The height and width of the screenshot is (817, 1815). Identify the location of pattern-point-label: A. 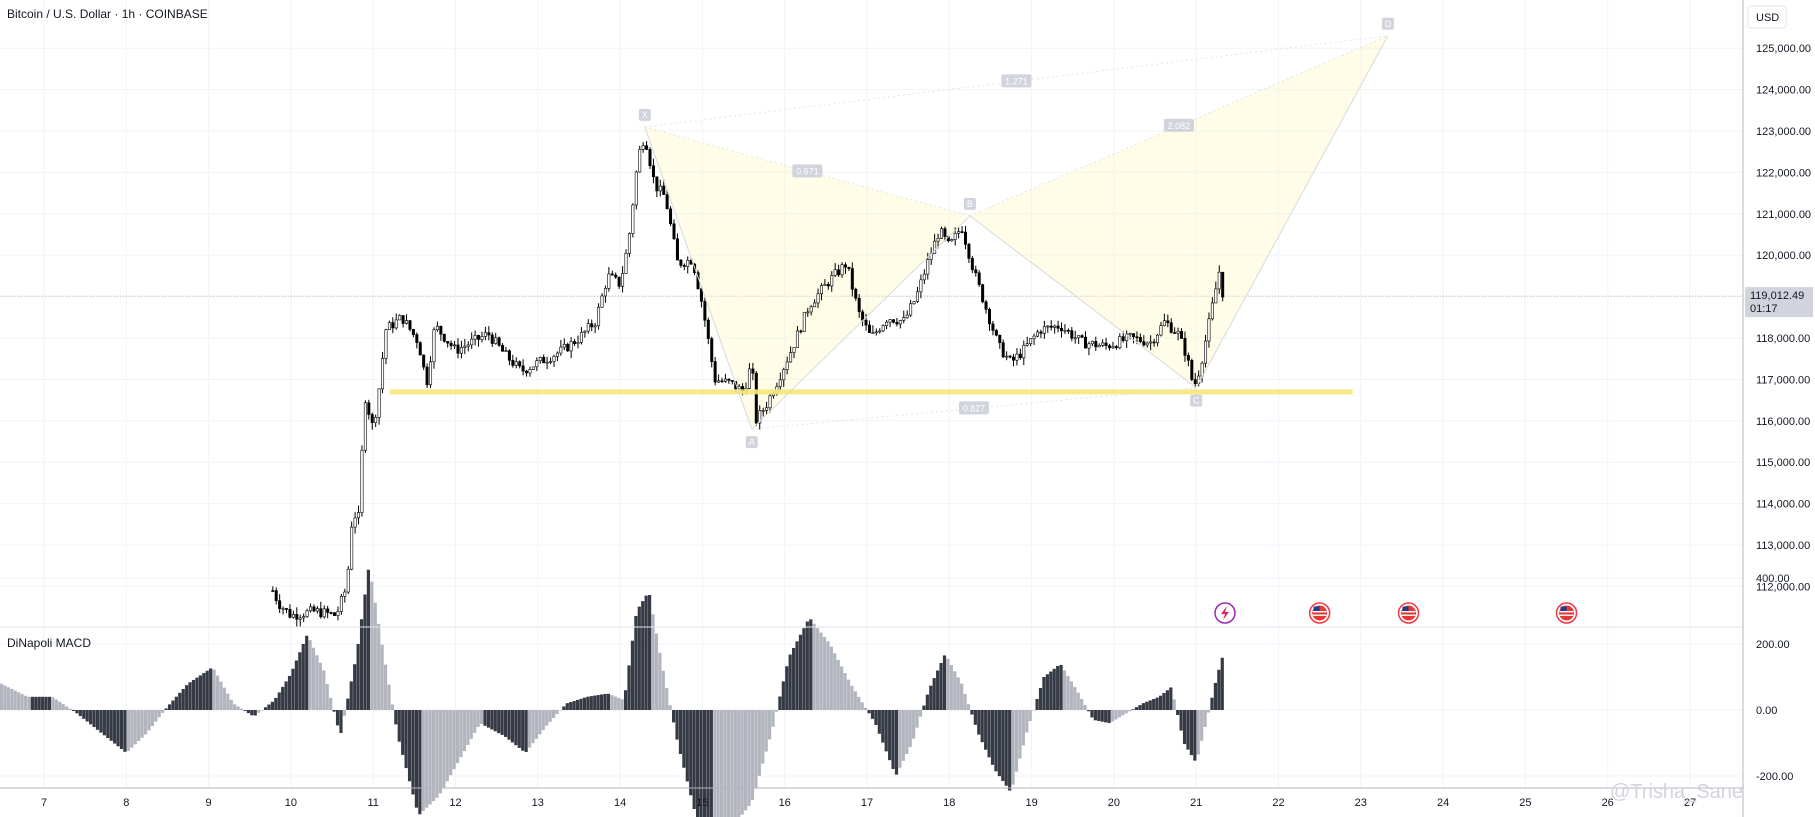
(752, 442).